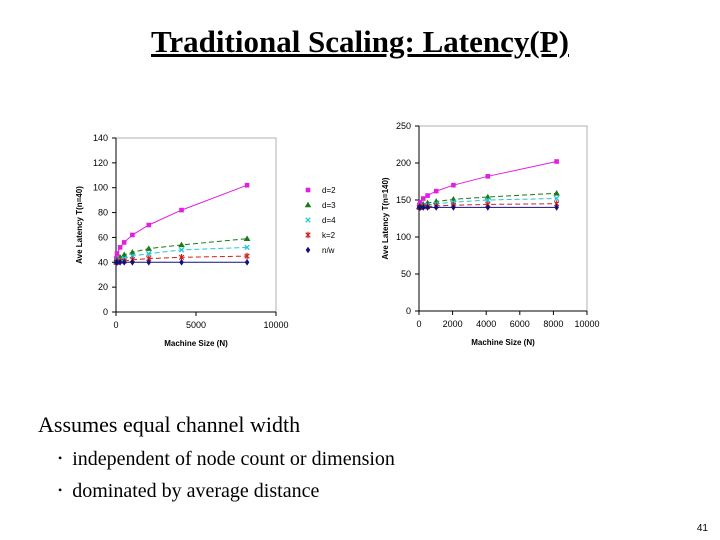 This screenshot has height=540, width=720. What do you see at coordinates (103, 213) in the screenshot?
I see `y-tick-label: 80` at bounding box center [103, 213].